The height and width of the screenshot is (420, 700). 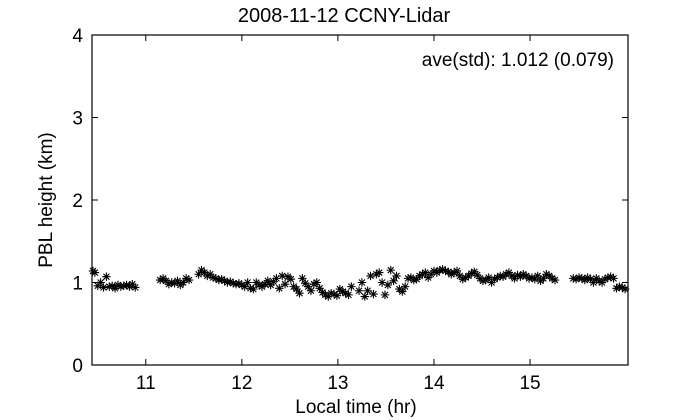 I want to click on y-tick-label: 1, so click(x=77, y=284).